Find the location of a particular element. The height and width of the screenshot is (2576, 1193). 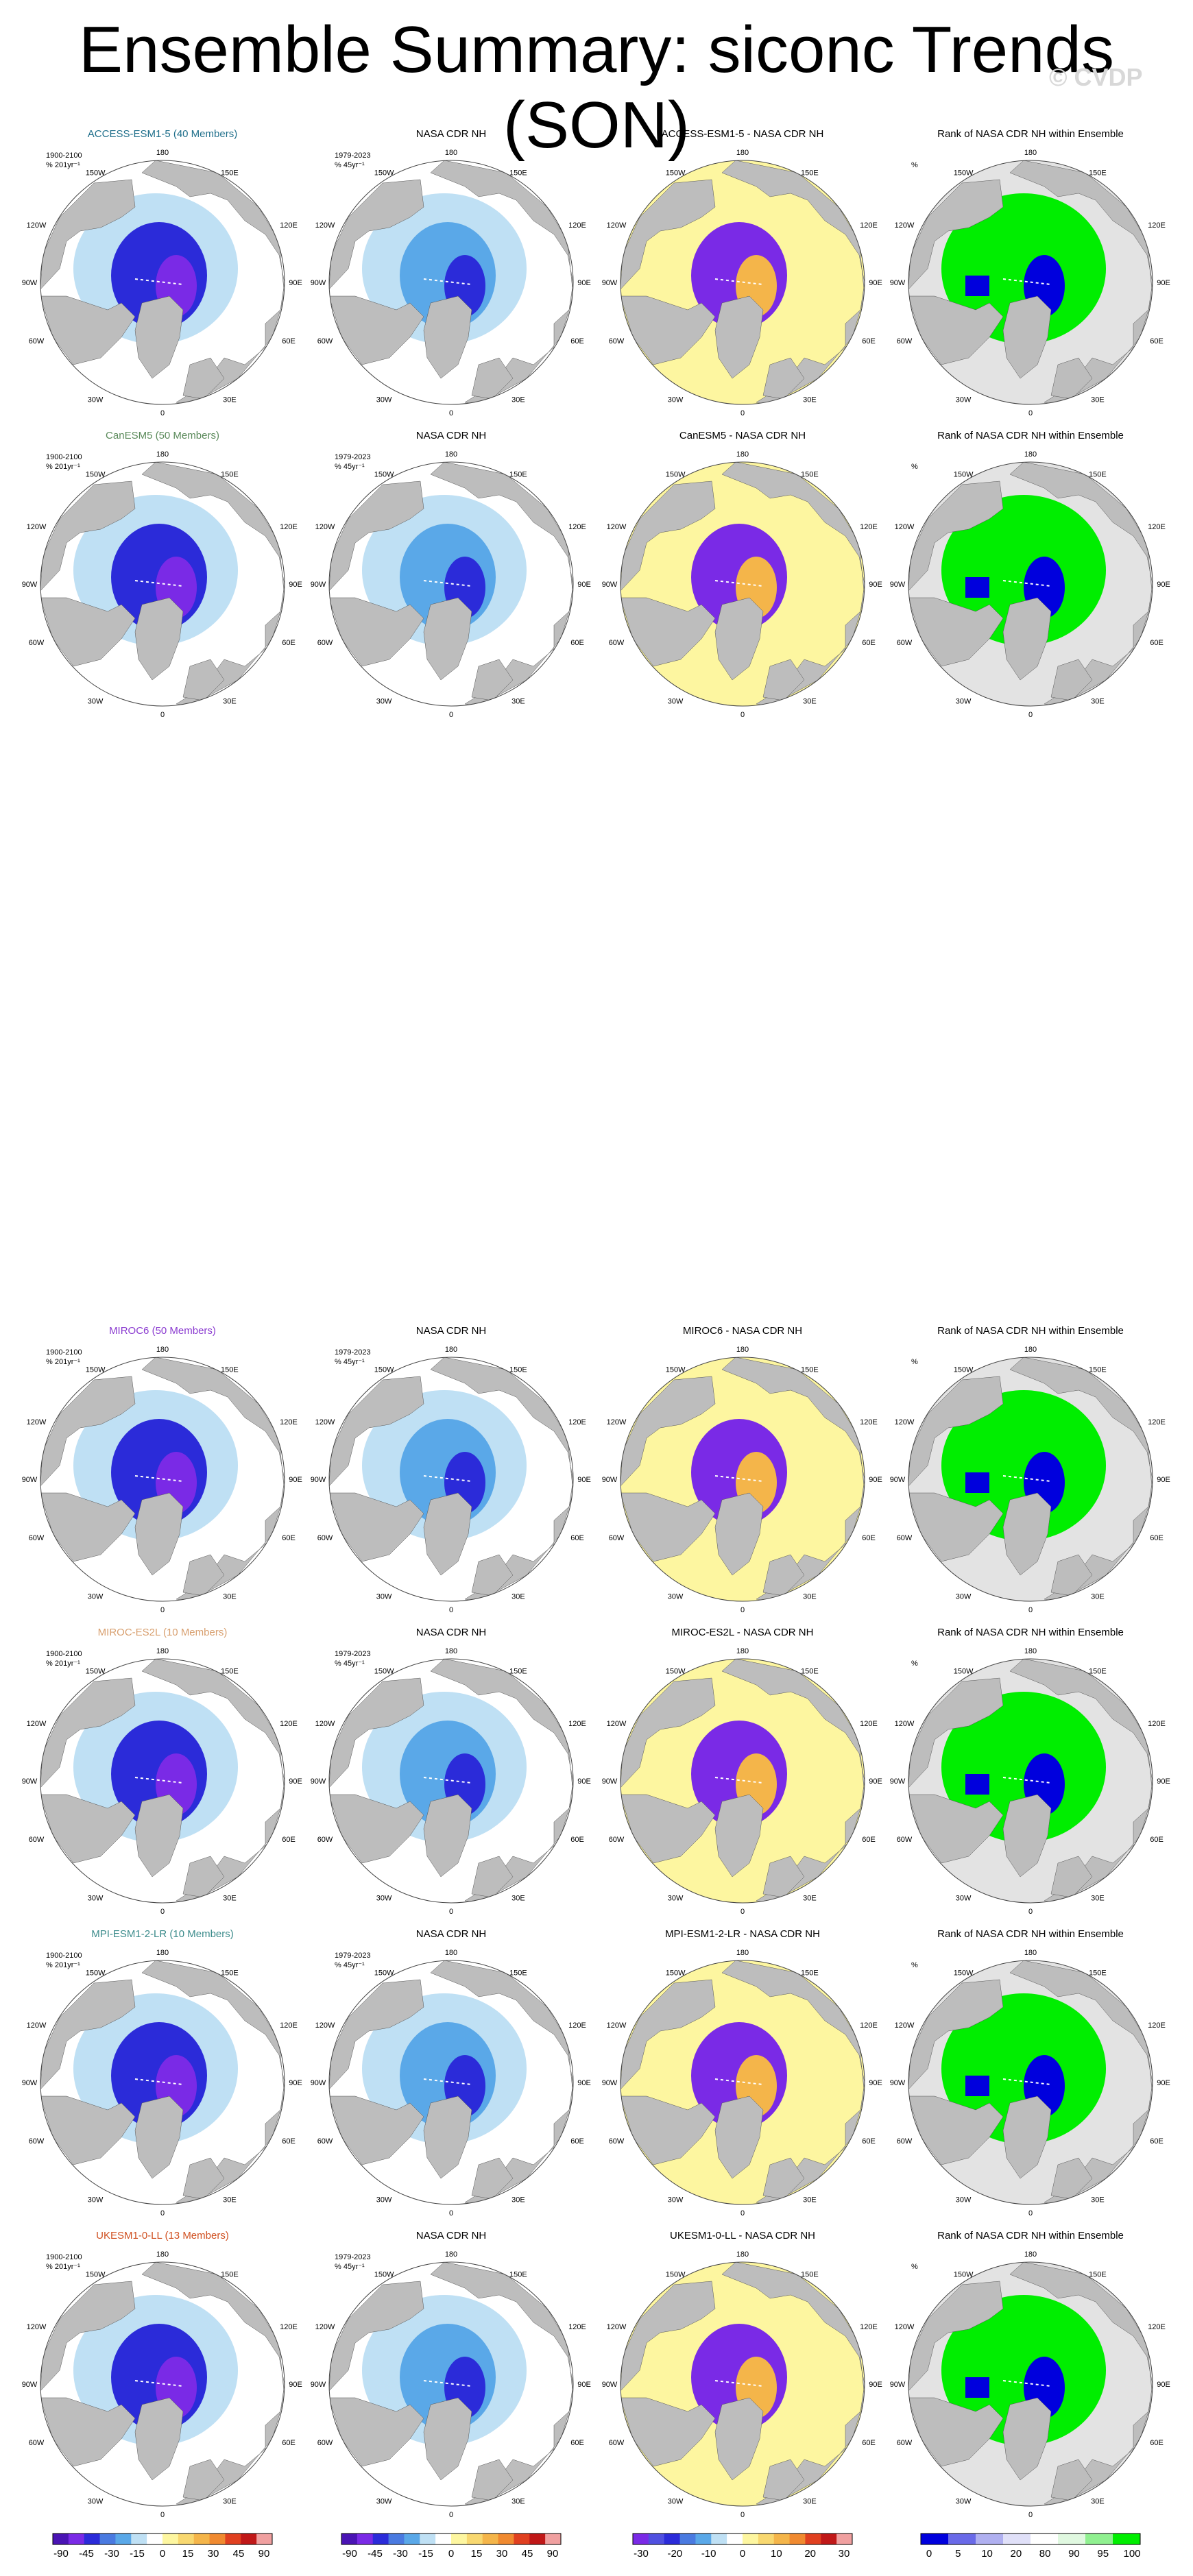

colorbar-tick-label: 90 is located at coordinates (264, 2554).